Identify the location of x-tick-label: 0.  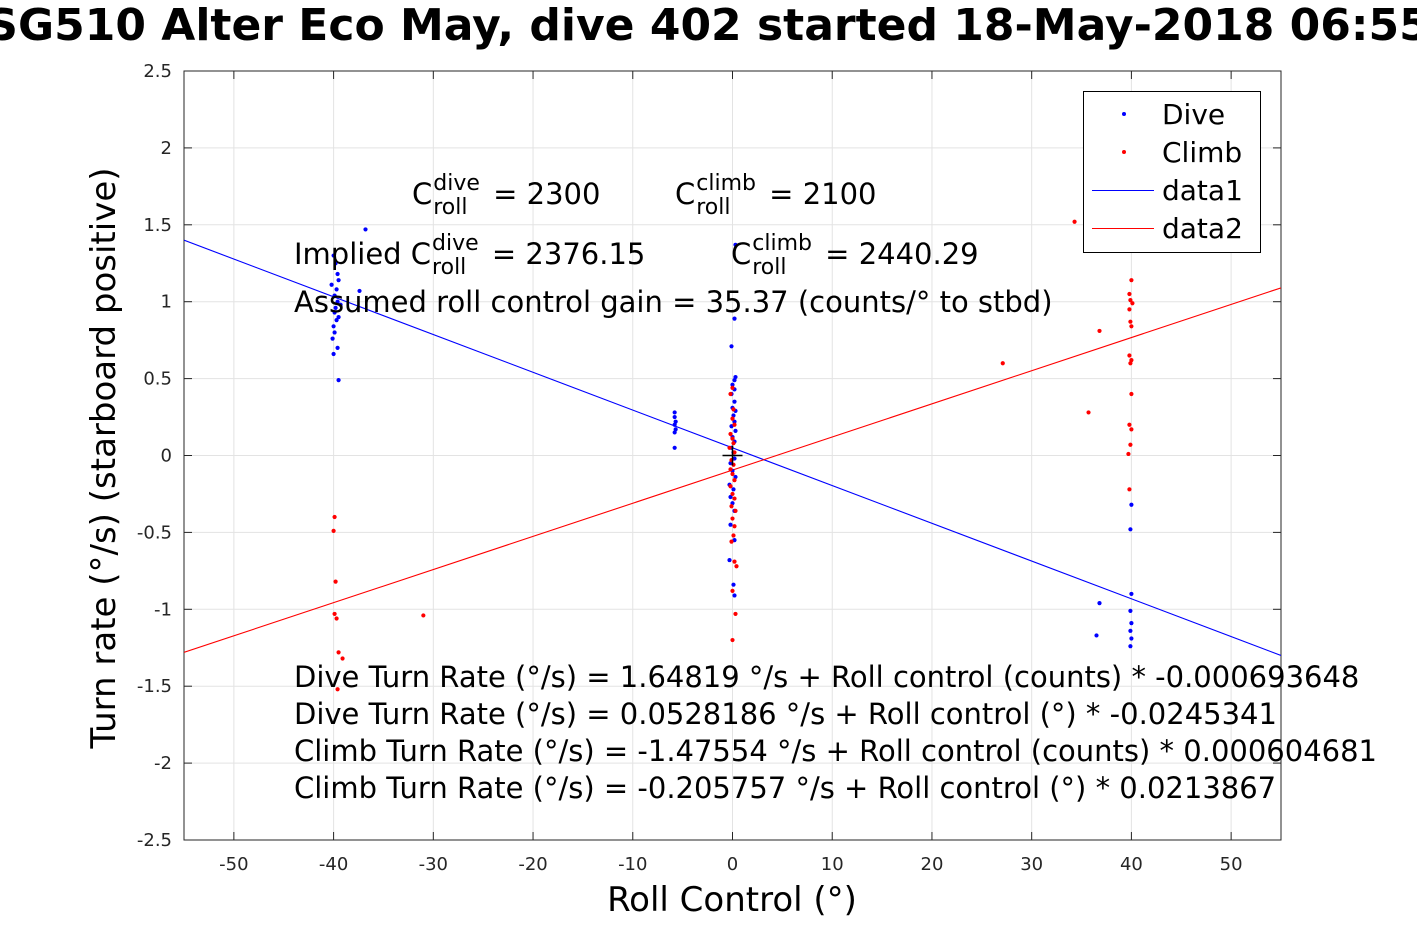
(732, 864).